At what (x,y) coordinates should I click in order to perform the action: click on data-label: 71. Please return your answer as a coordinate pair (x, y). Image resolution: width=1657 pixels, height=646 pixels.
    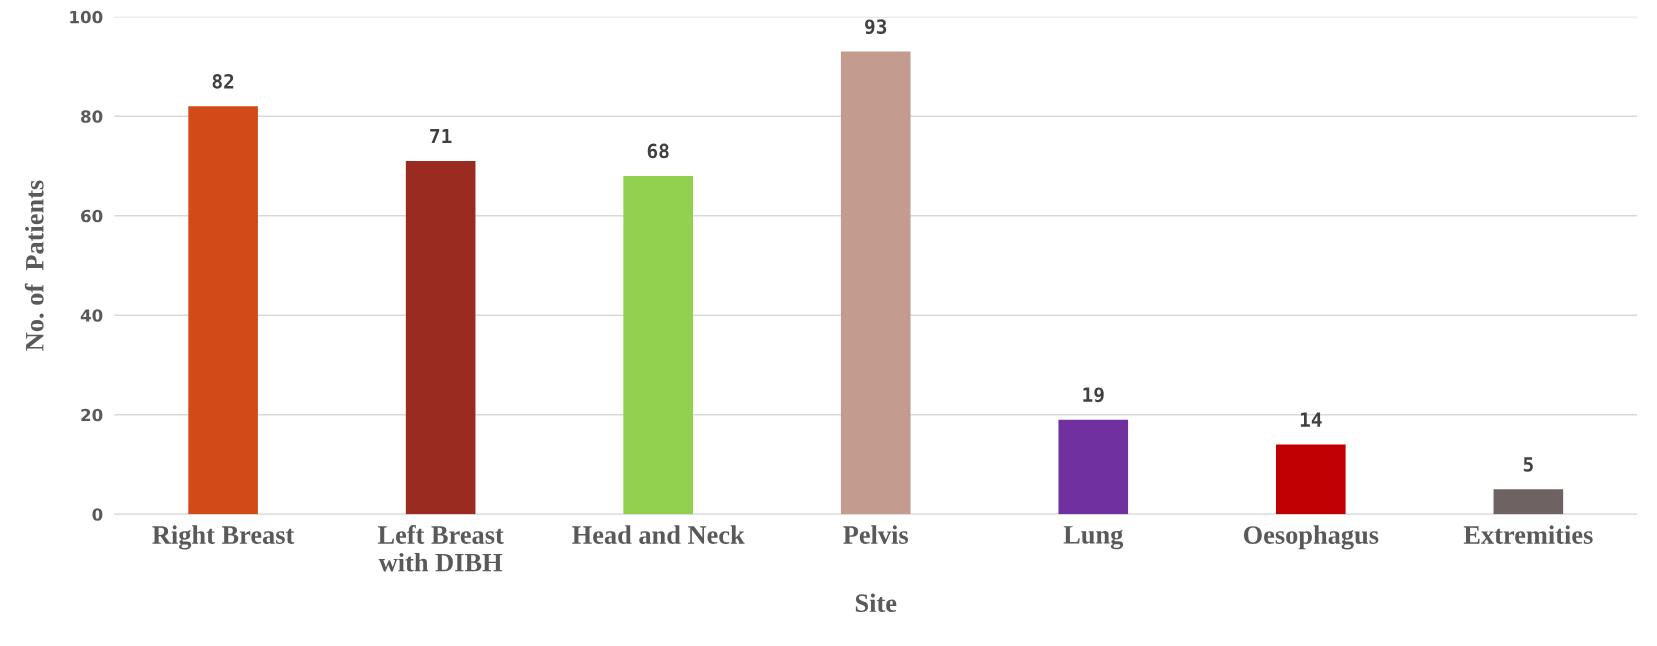
    Looking at the image, I should click on (441, 136).